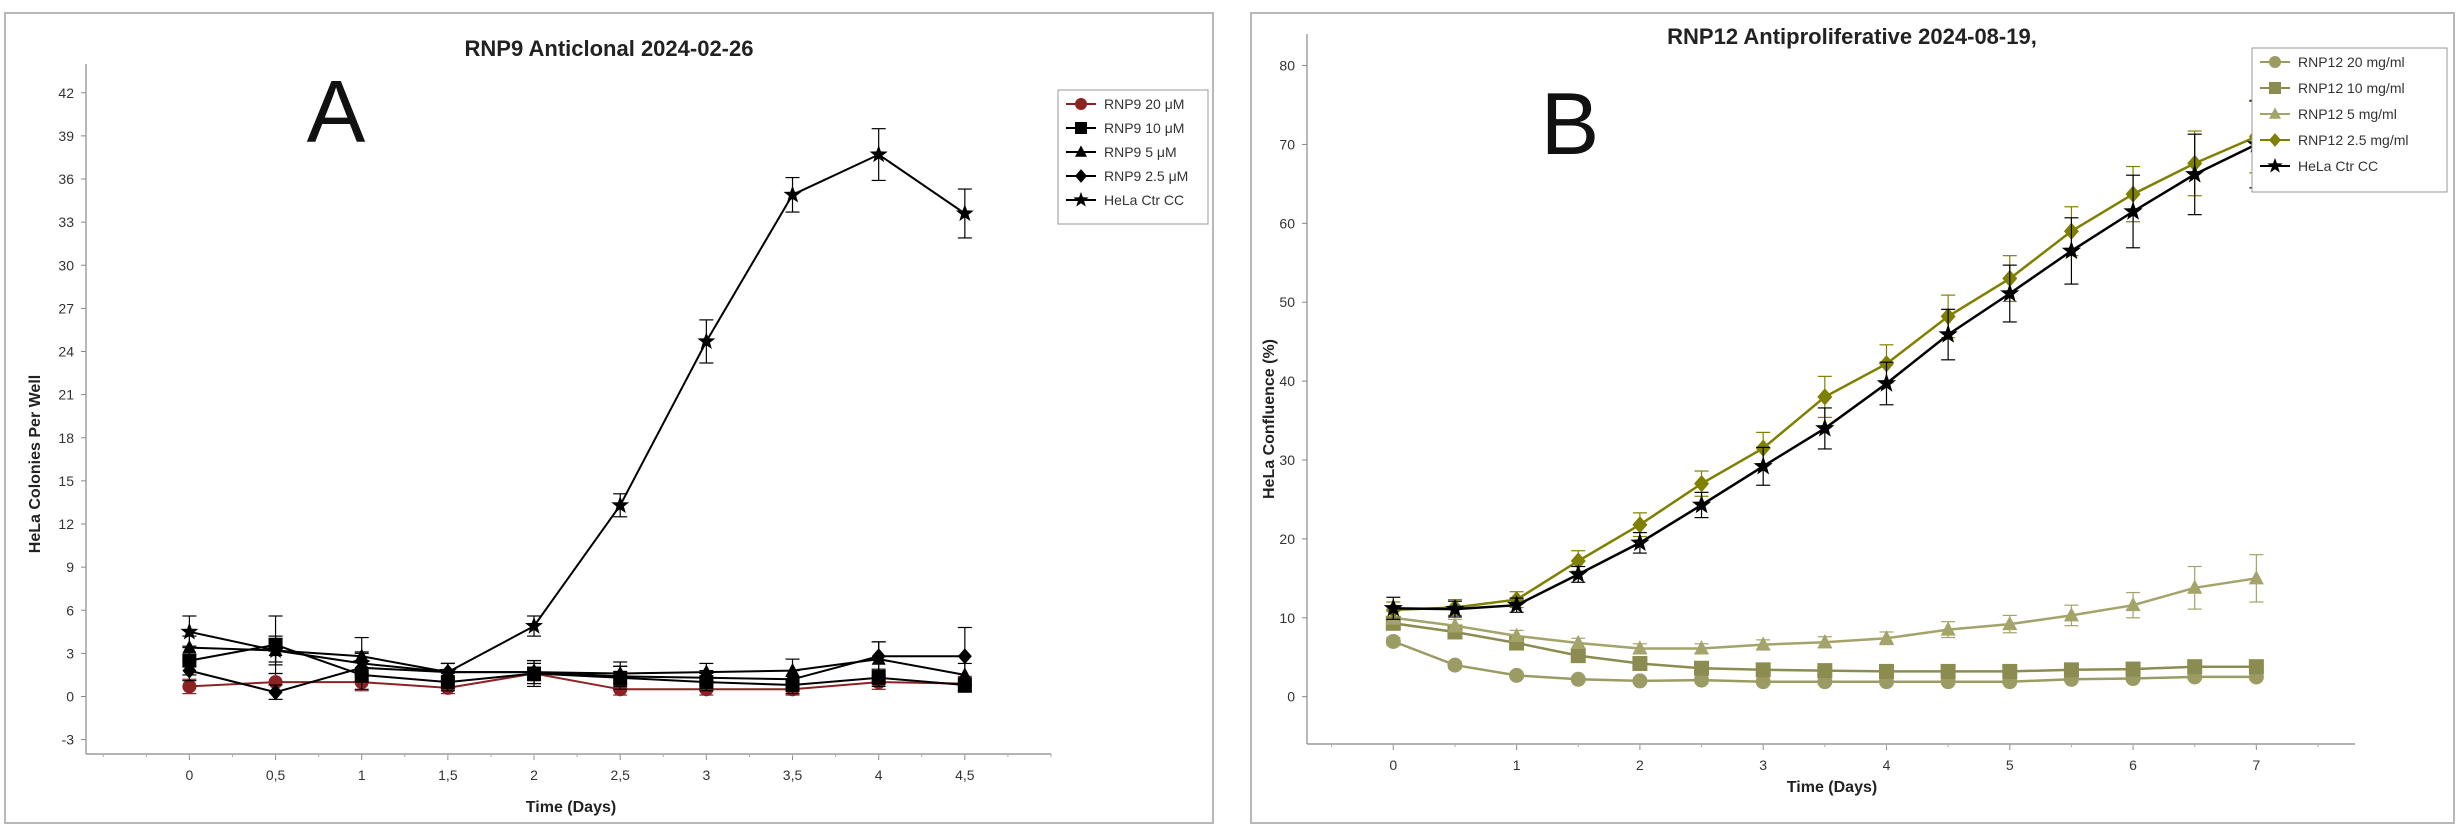 This screenshot has height=828, width=2461. Describe the element at coordinates (66, 308) in the screenshot. I see `chart-a-y-tick-label: 27` at that location.